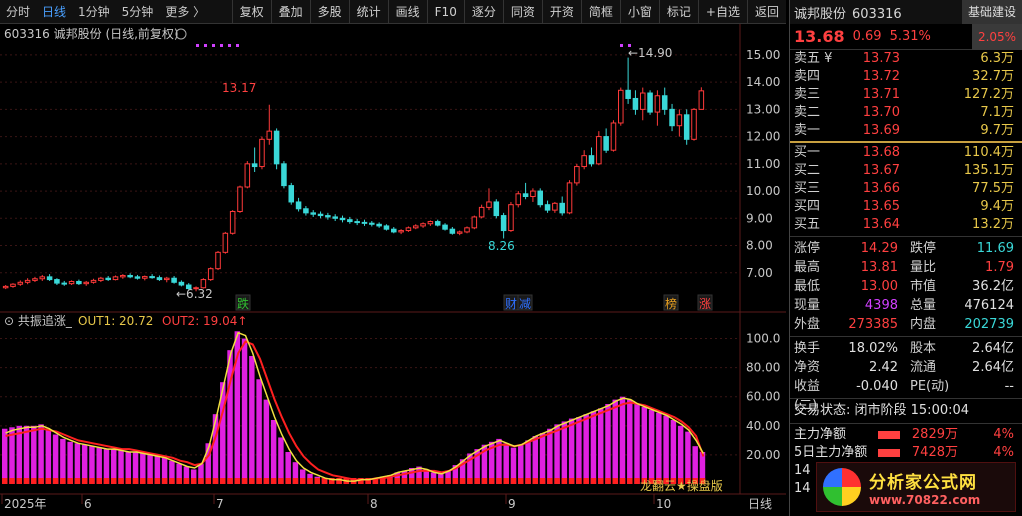  Describe the element at coordinates (678, 12) in the screenshot. I see `toolbar-button: 标记` at that location.